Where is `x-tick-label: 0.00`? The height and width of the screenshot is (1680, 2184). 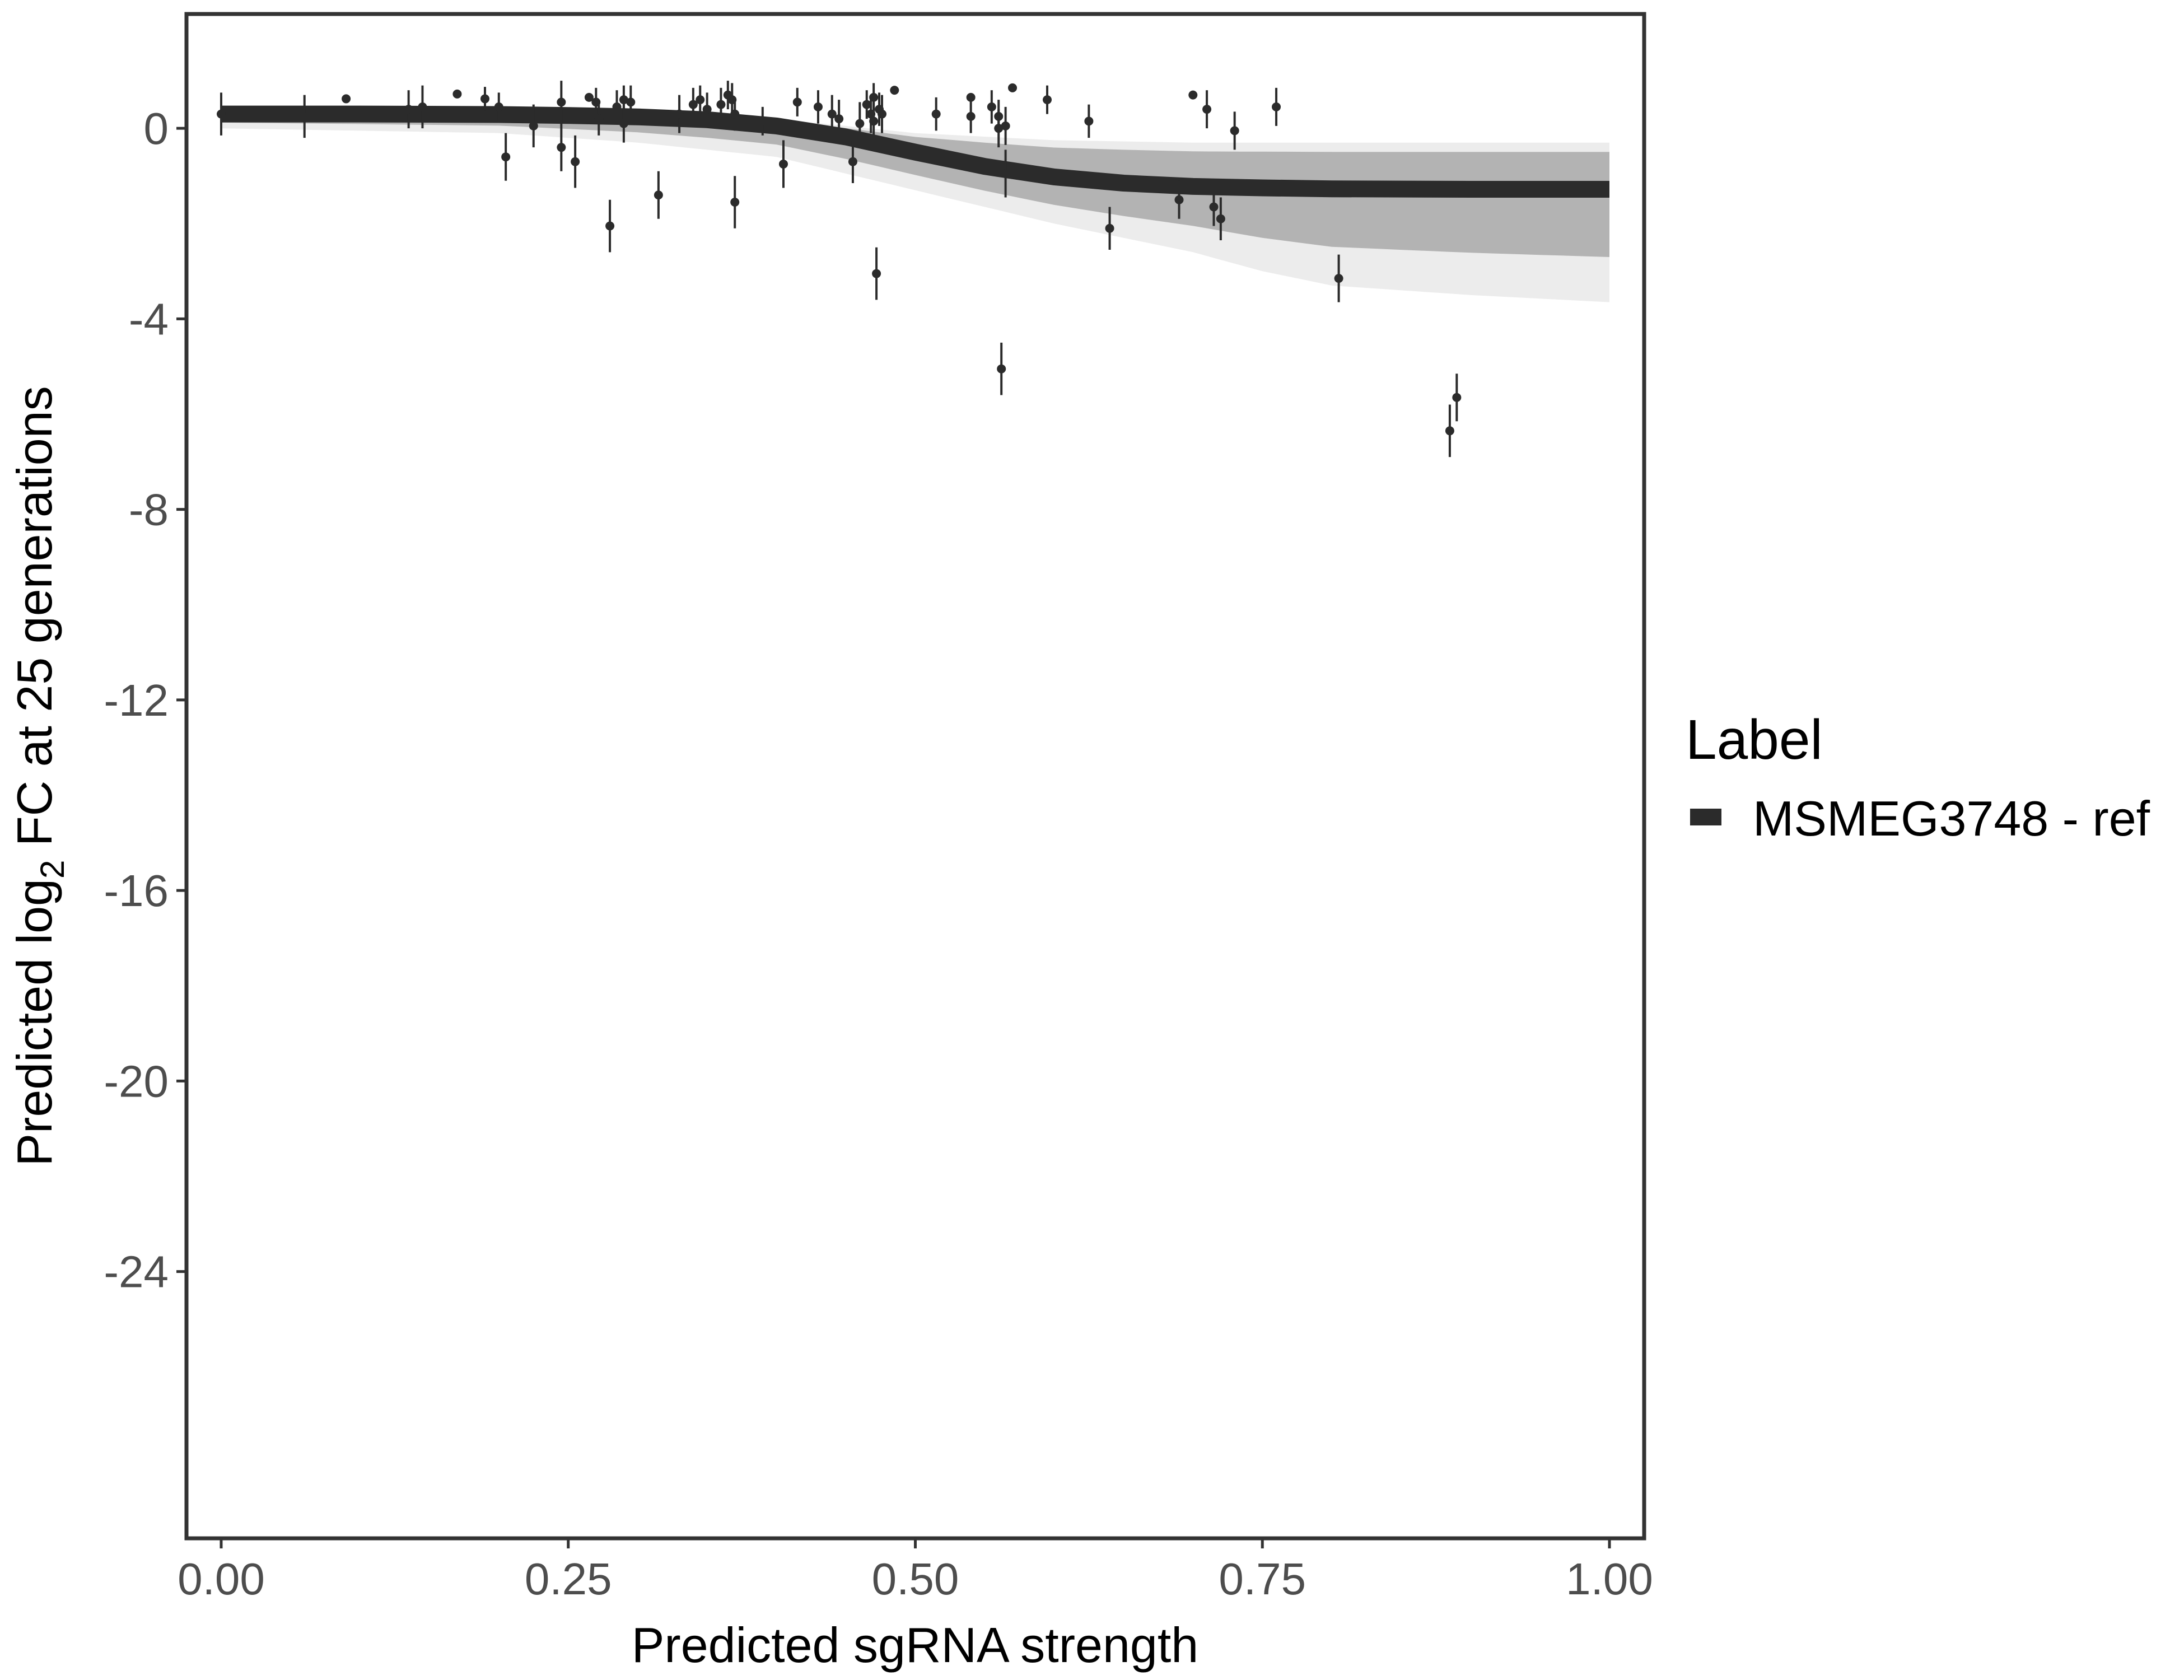
x-tick-label: 0.00 is located at coordinates (222, 1579).